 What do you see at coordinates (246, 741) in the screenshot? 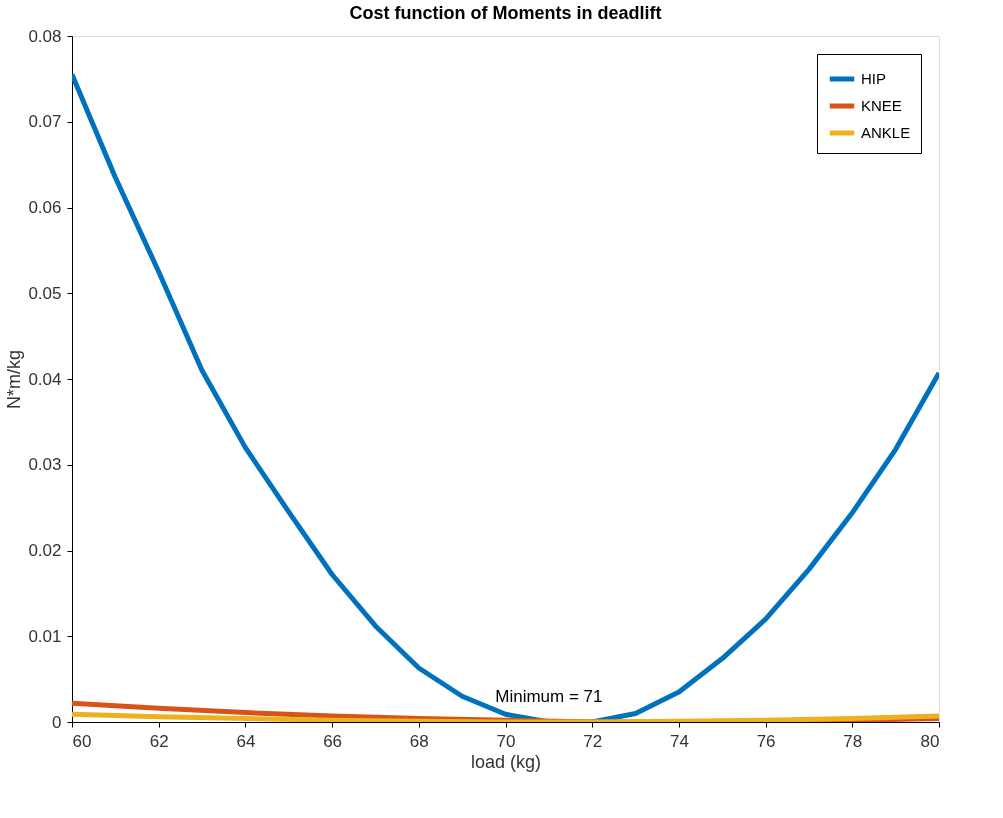
I see `x-tick-label: 64` at bounding box center [246, 741].